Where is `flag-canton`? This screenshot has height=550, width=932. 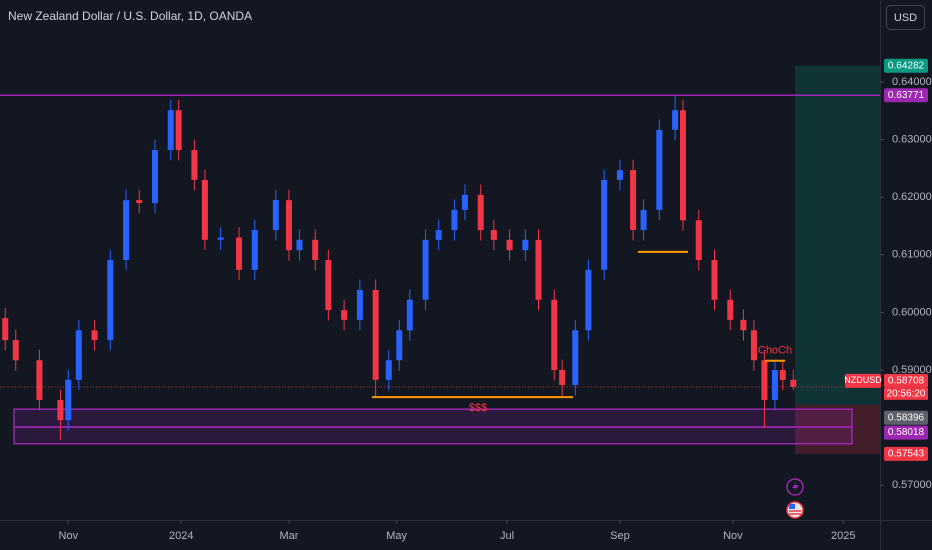 flag-canton is located at coordinates (792, 506).